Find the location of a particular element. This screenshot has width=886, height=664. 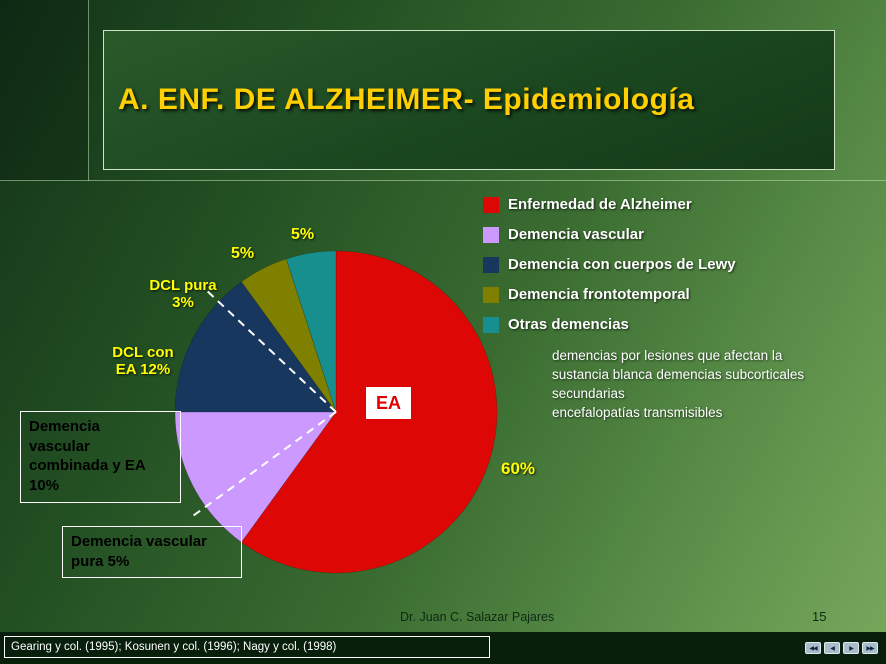

divider-vertical is located at coordinates (88, 90).